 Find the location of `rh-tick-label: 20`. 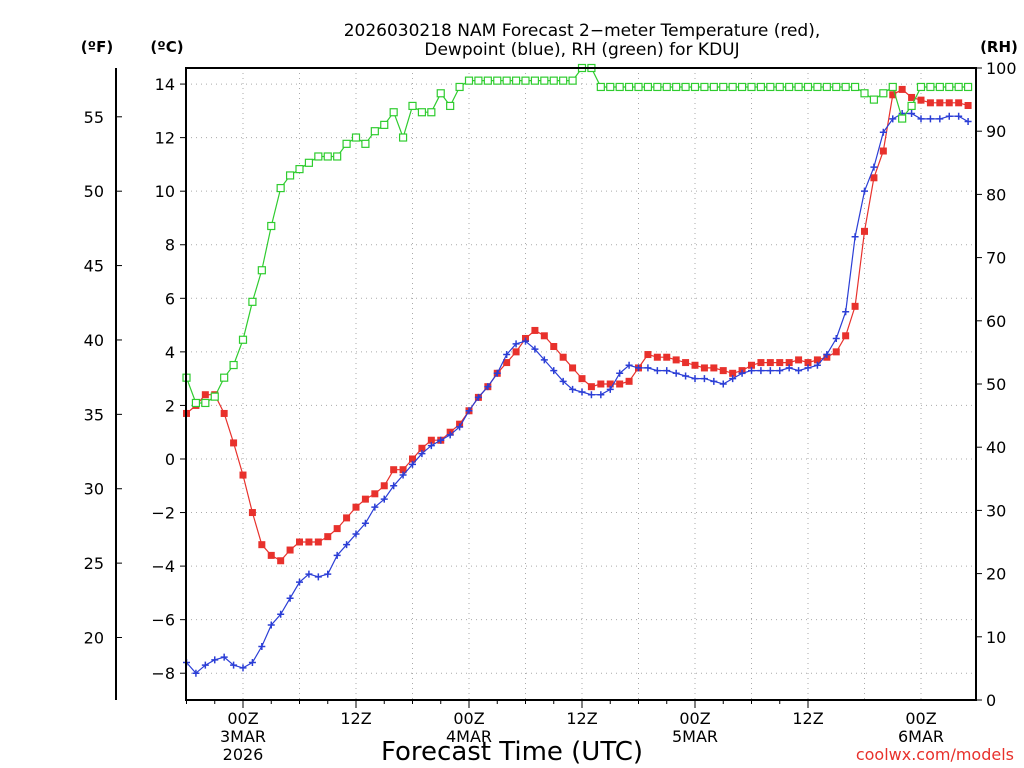

rh-tick-label: 20 is located at coordinates (996, 574).